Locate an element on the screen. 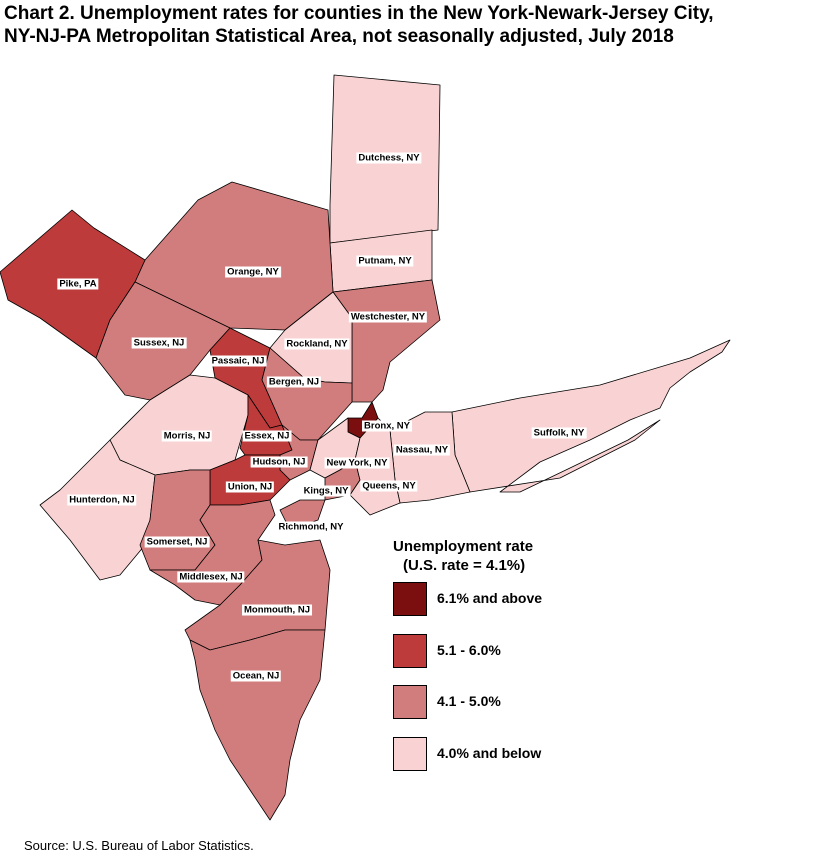 The image size is (830, 857). label-dutchess: Dutchess, NY is located at coordinates (389, 158).